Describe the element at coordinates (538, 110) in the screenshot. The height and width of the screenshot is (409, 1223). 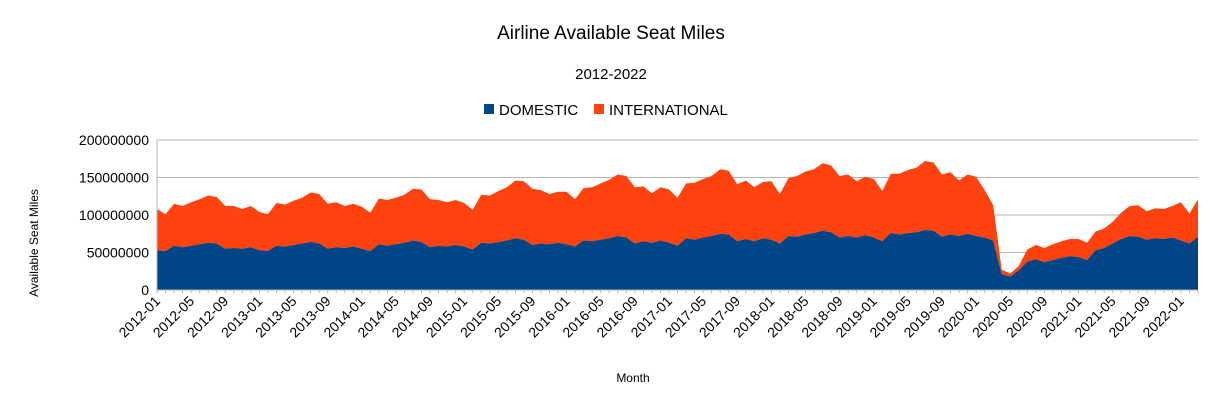
I see `legend-label-domestic: DOMESTIC` at that location.